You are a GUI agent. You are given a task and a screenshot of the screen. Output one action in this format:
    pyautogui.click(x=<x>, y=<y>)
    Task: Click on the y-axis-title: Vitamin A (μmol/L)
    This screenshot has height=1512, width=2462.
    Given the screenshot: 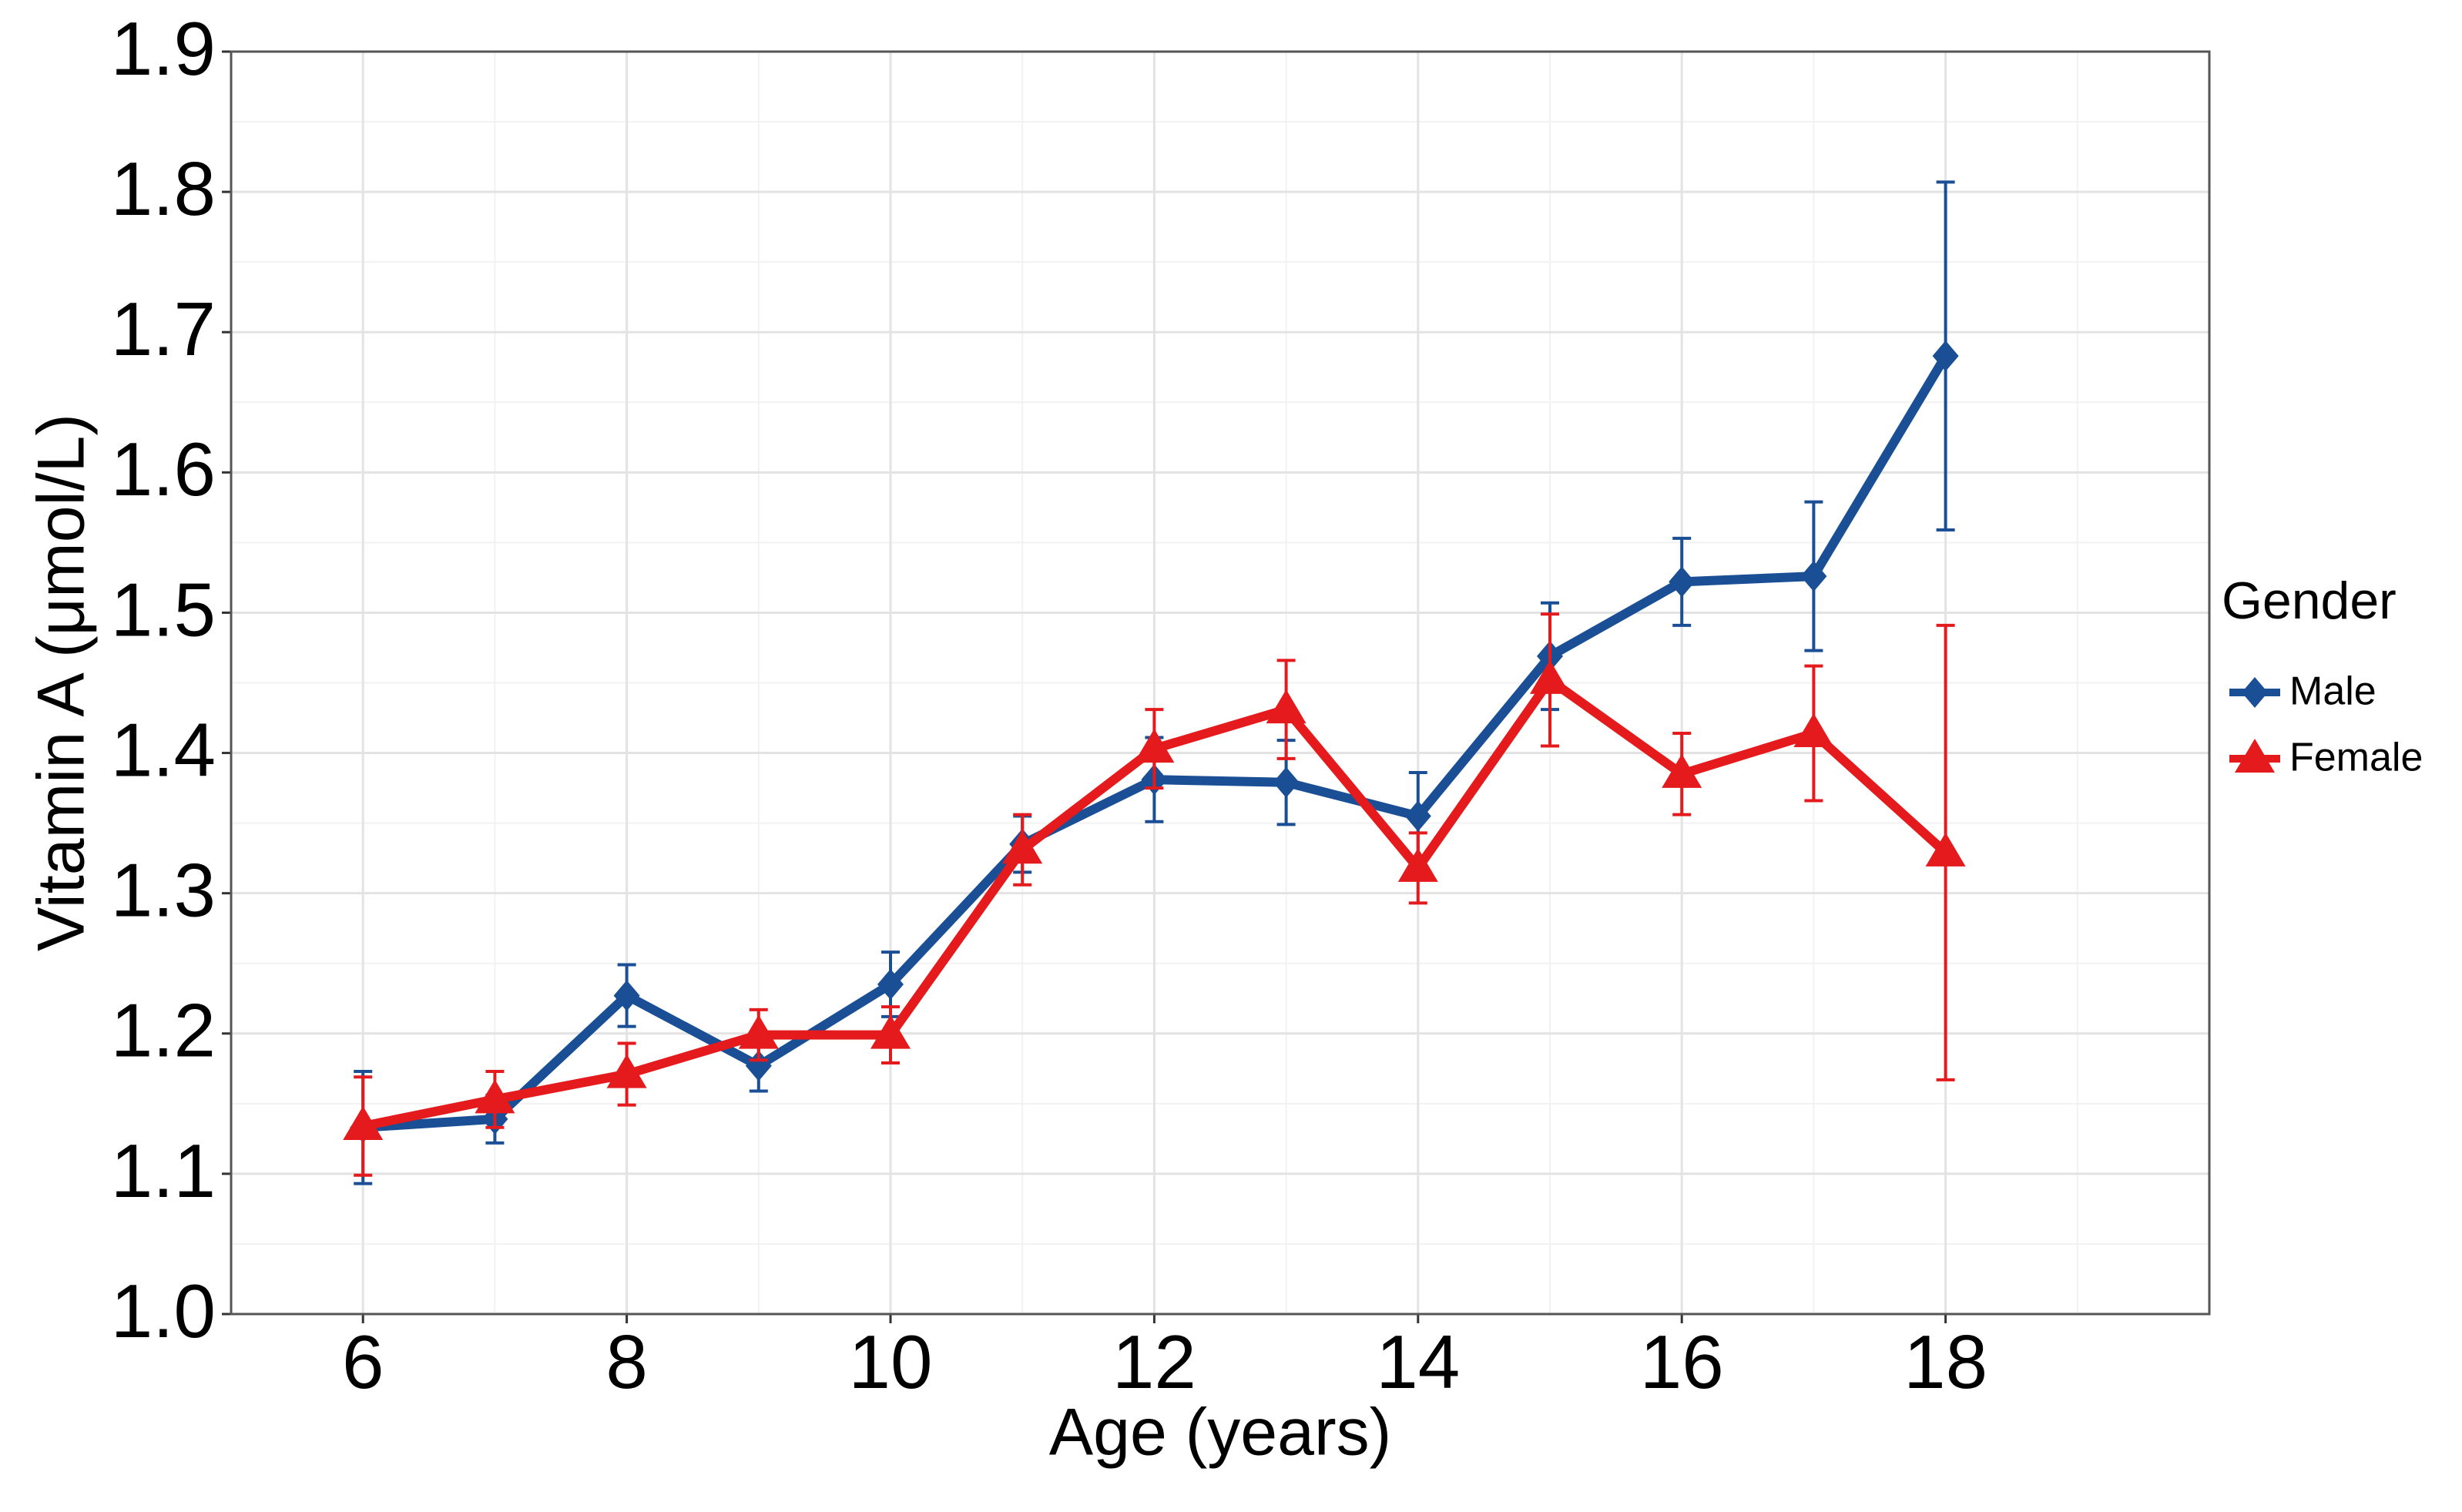 What is the action you would take?
    pyautogui.click(x=62, y=683)
    